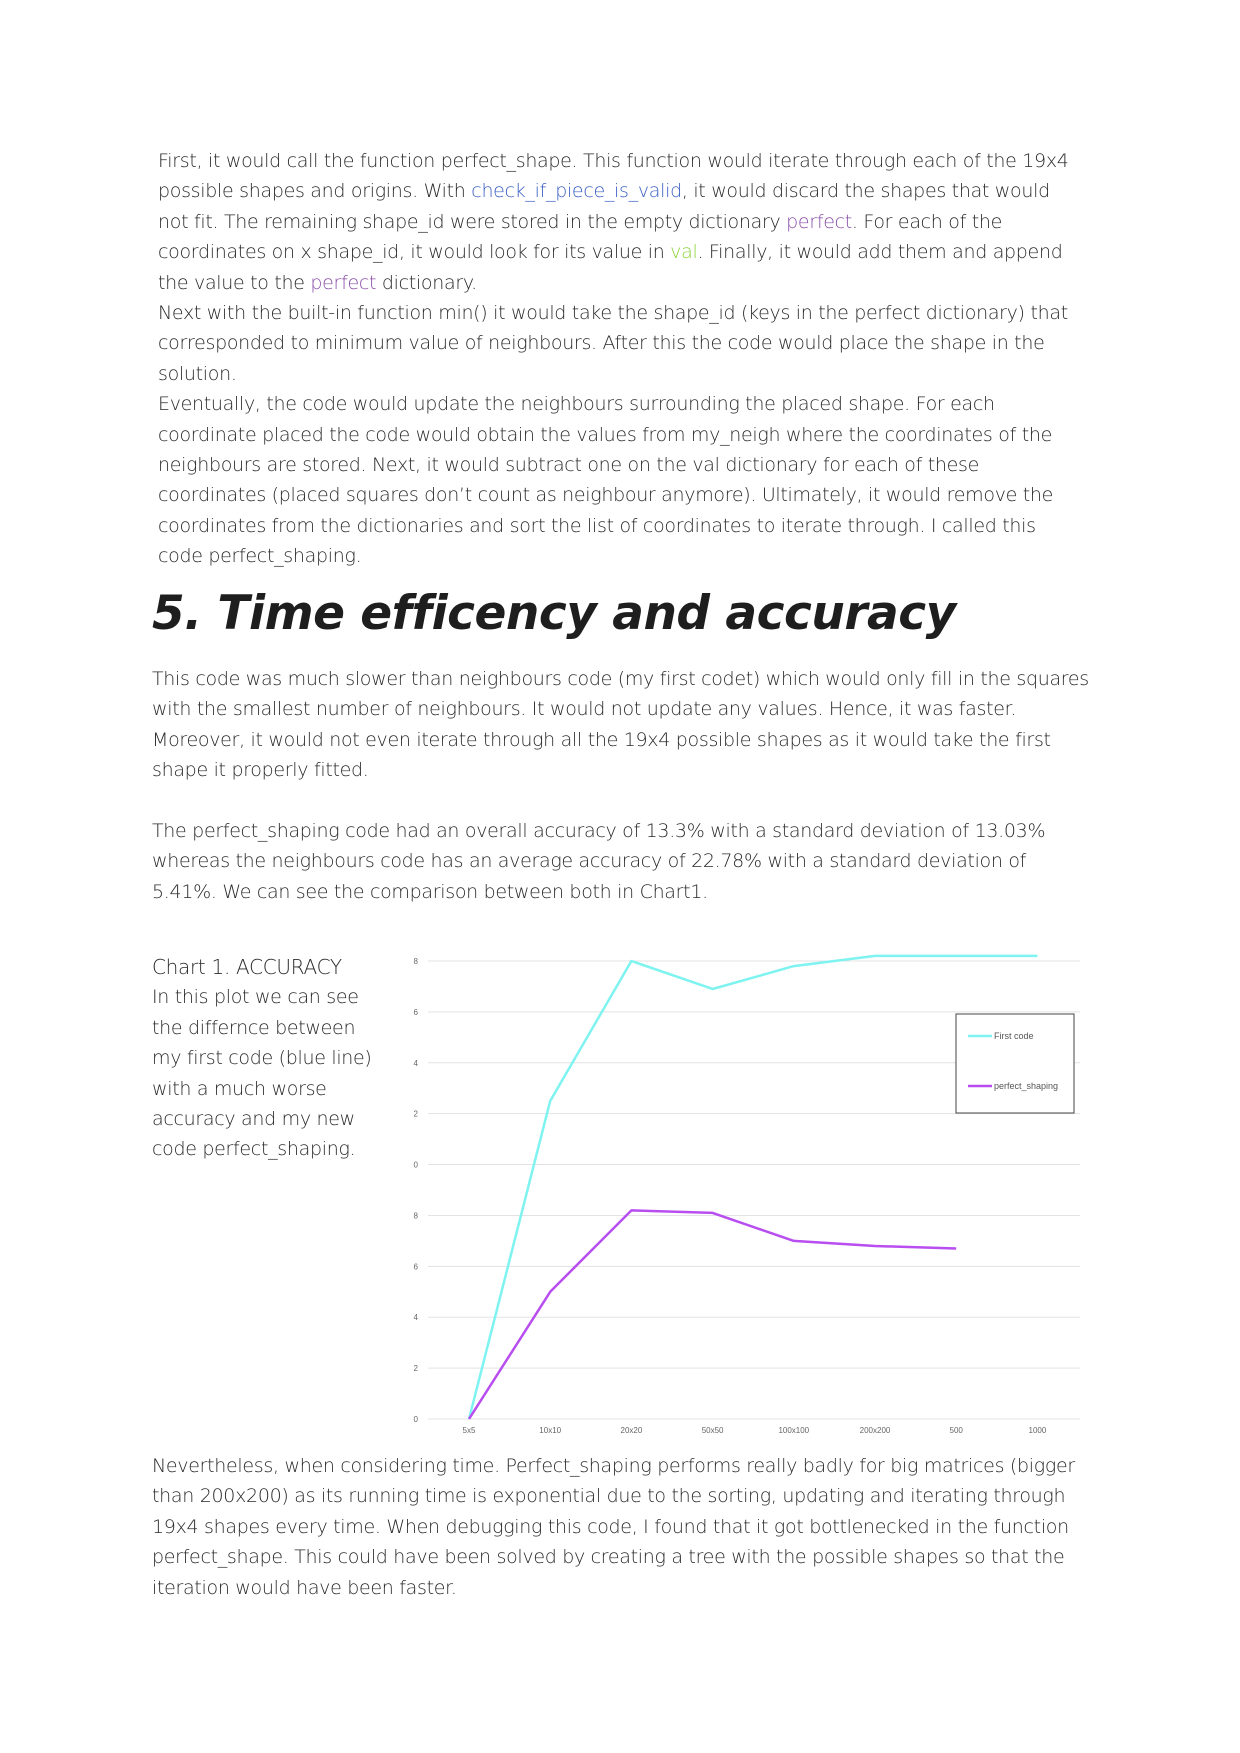  Describe the element at coordinates (793, 1430) in the screenshot. I see `x-tick-label: 100x100` at that location.